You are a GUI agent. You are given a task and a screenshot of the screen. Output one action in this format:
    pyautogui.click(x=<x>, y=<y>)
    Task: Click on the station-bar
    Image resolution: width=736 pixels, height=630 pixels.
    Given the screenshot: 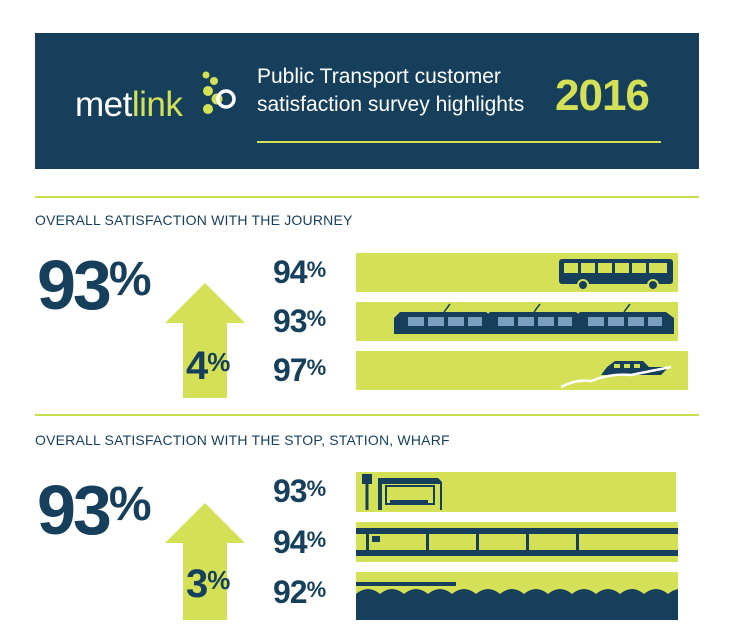 What is the action you would take?
    pyautogui.click(x=517, y=542)
    